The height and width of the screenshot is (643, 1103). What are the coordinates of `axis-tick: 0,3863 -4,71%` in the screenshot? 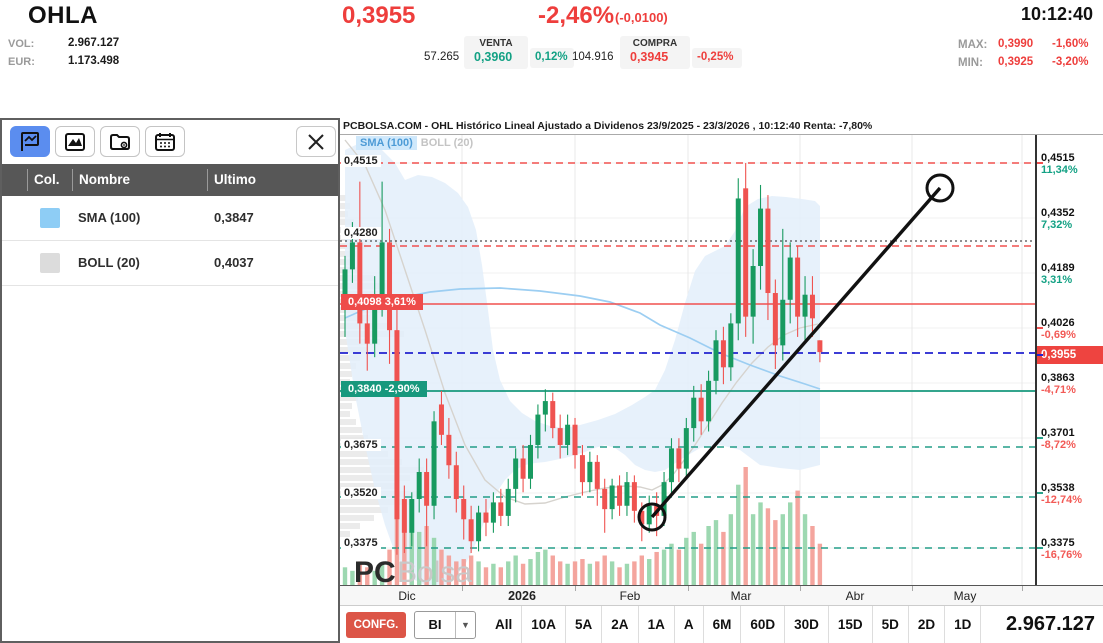 It's located at (1058, 384).